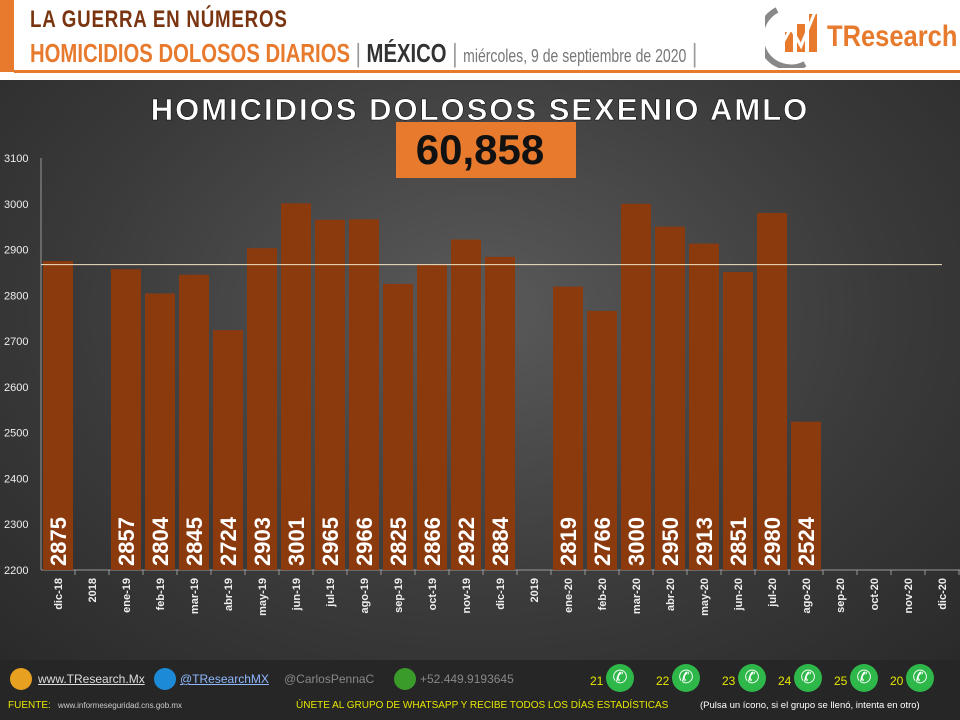 This screenshot has height=720, width=960. I want to click on chart-title: HOMICIDIOS DOLOSOS SEXENIO AMLO, so click(480, 109).